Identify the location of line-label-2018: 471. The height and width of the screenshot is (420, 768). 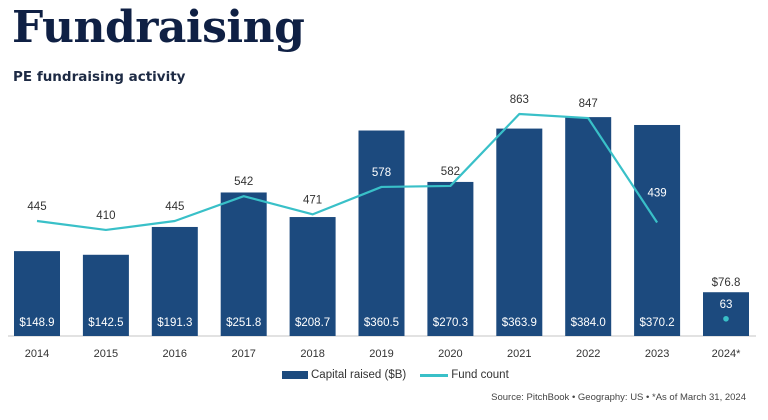
(312, 200).